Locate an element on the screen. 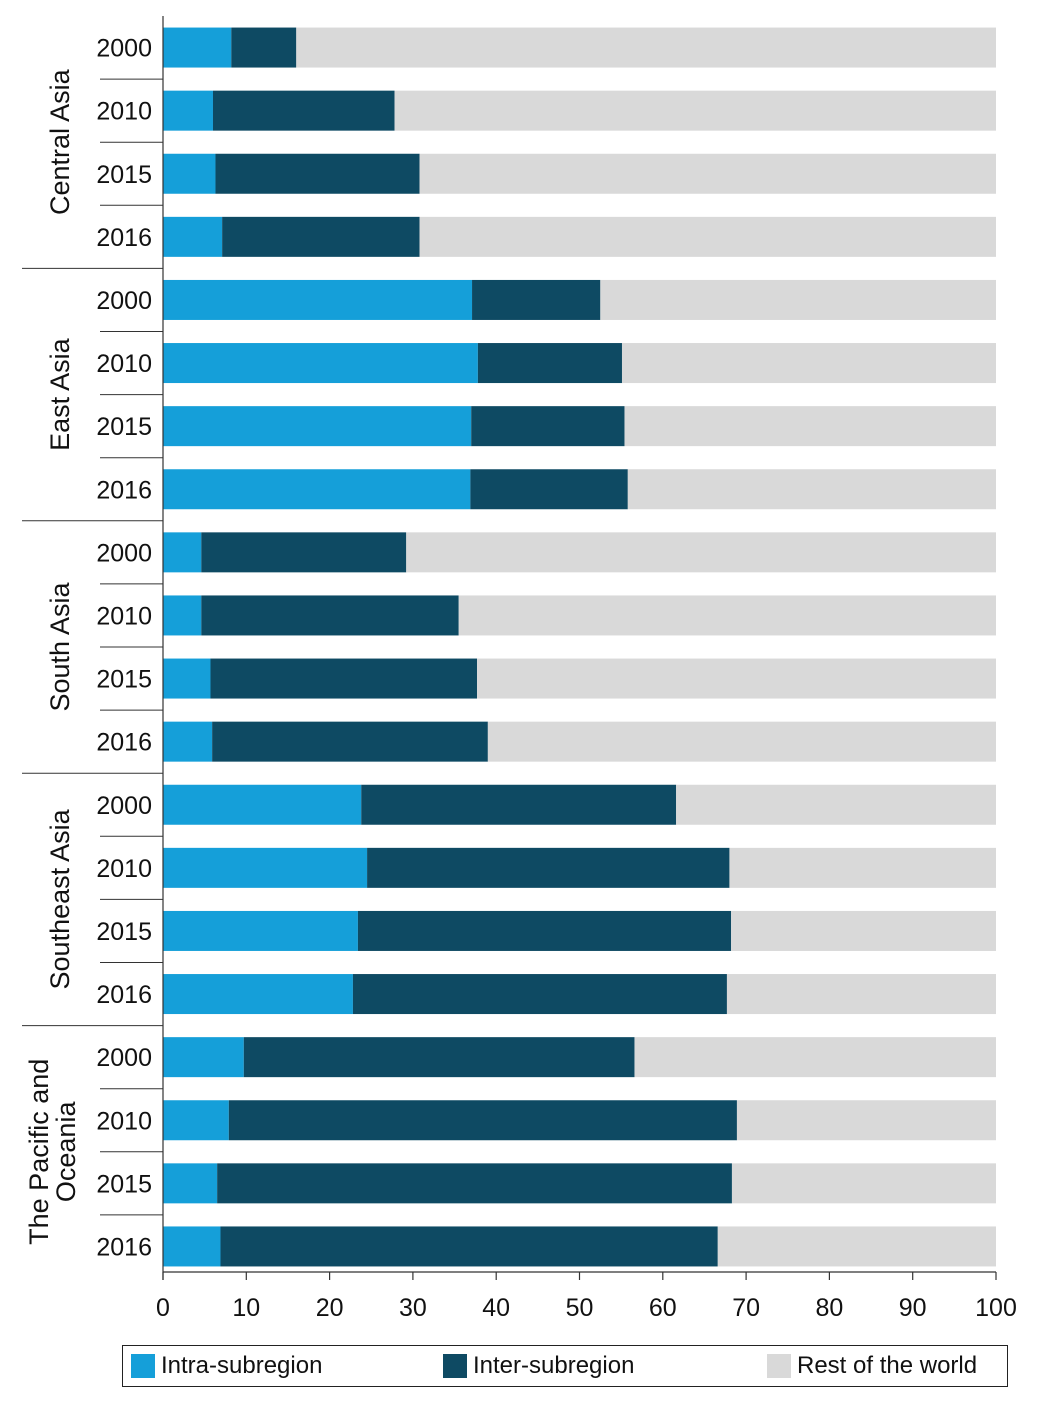 This screenshot has width=1059, height=1410. group-label-line: Central Asia is located at coordinates (60, 141).